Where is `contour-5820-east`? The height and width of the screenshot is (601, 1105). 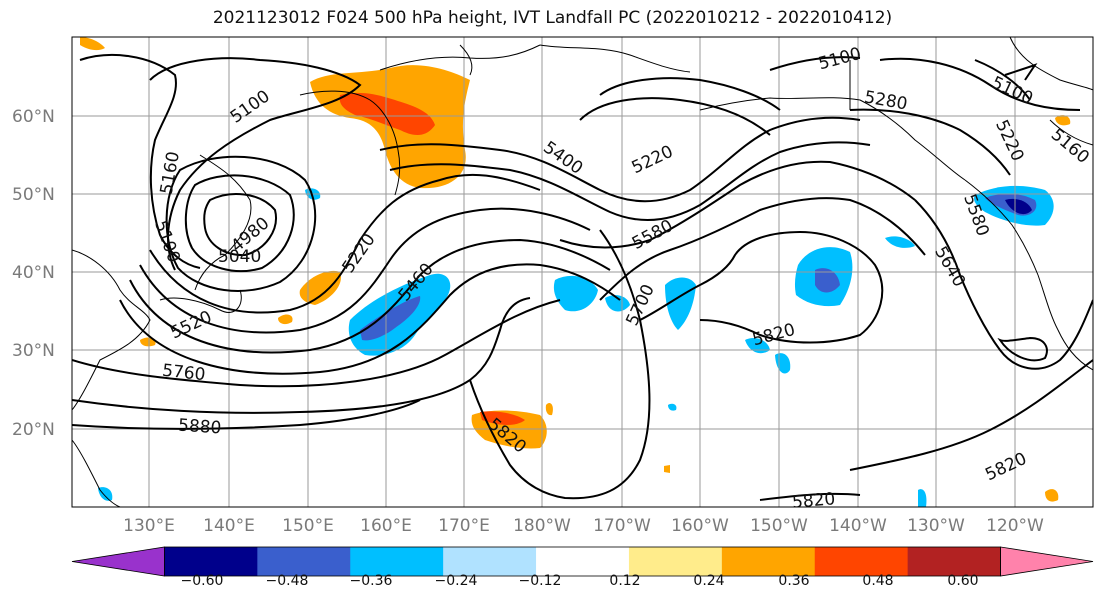 contour-5820-east is located at coordinates (971, 415).